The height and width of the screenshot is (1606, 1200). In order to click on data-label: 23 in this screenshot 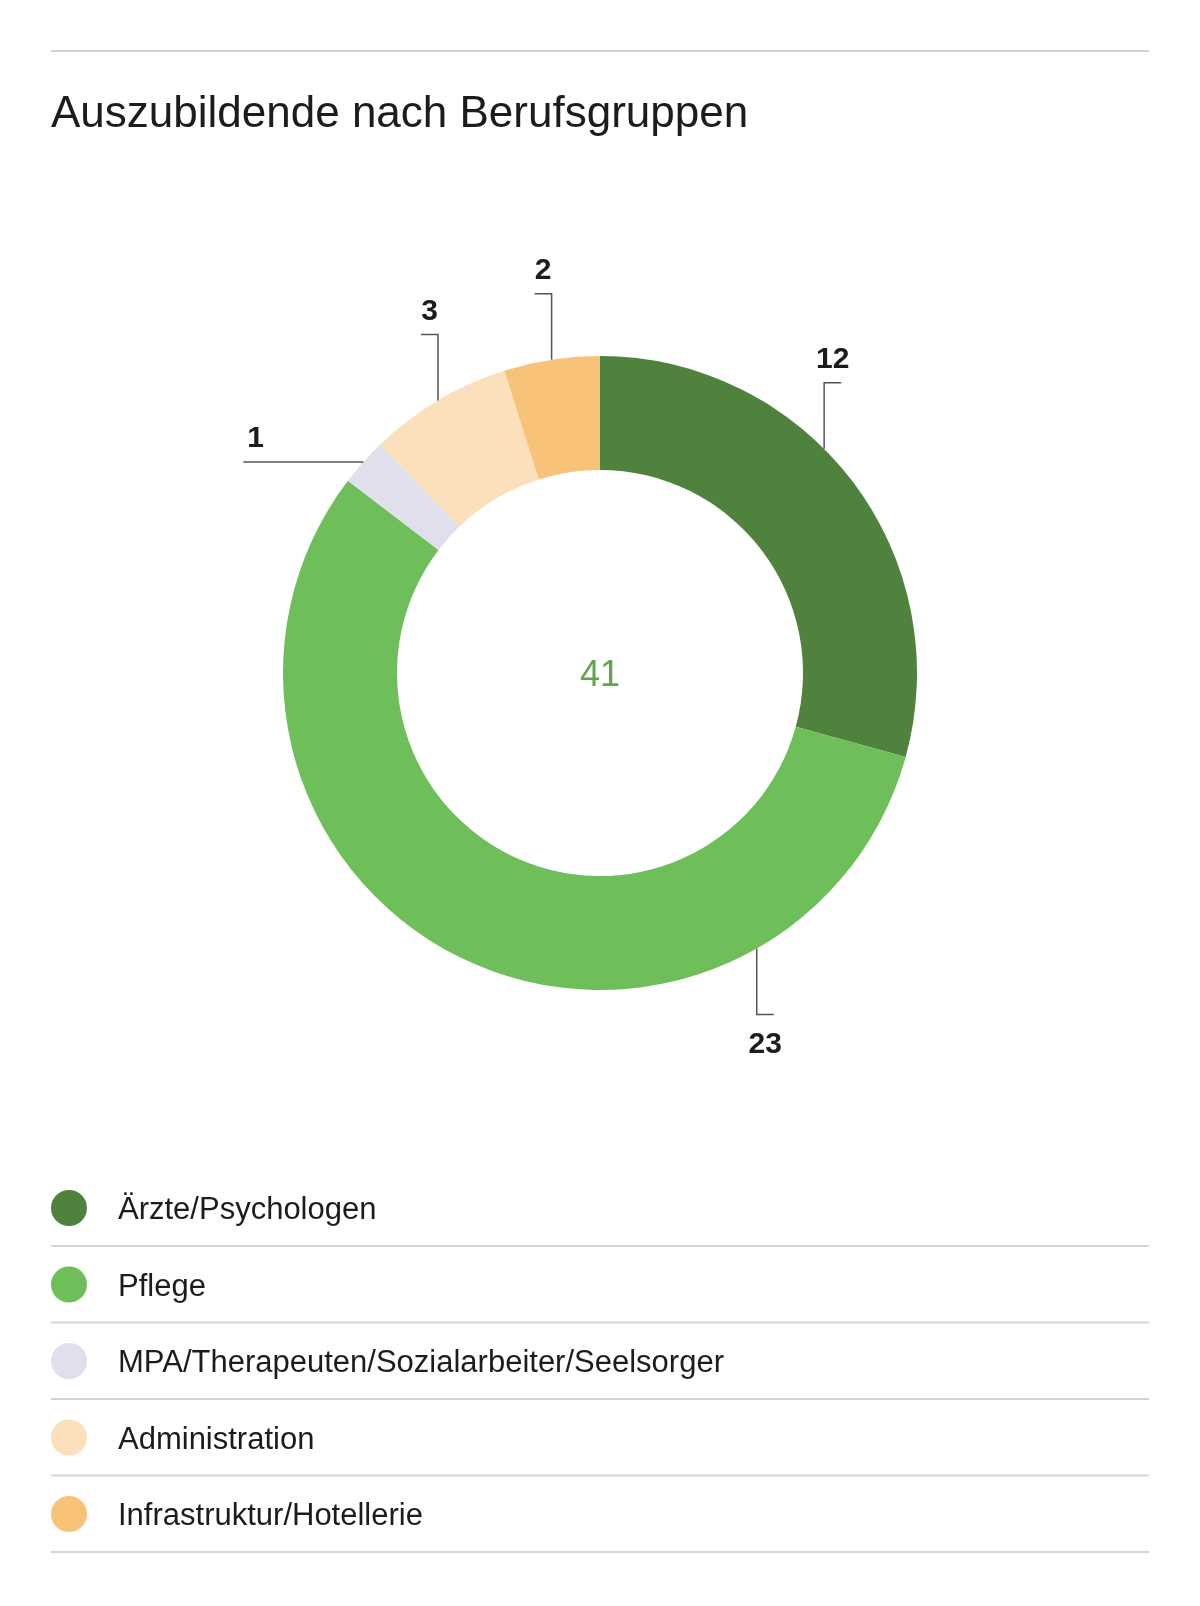, I will do `click(765, 1042)`.